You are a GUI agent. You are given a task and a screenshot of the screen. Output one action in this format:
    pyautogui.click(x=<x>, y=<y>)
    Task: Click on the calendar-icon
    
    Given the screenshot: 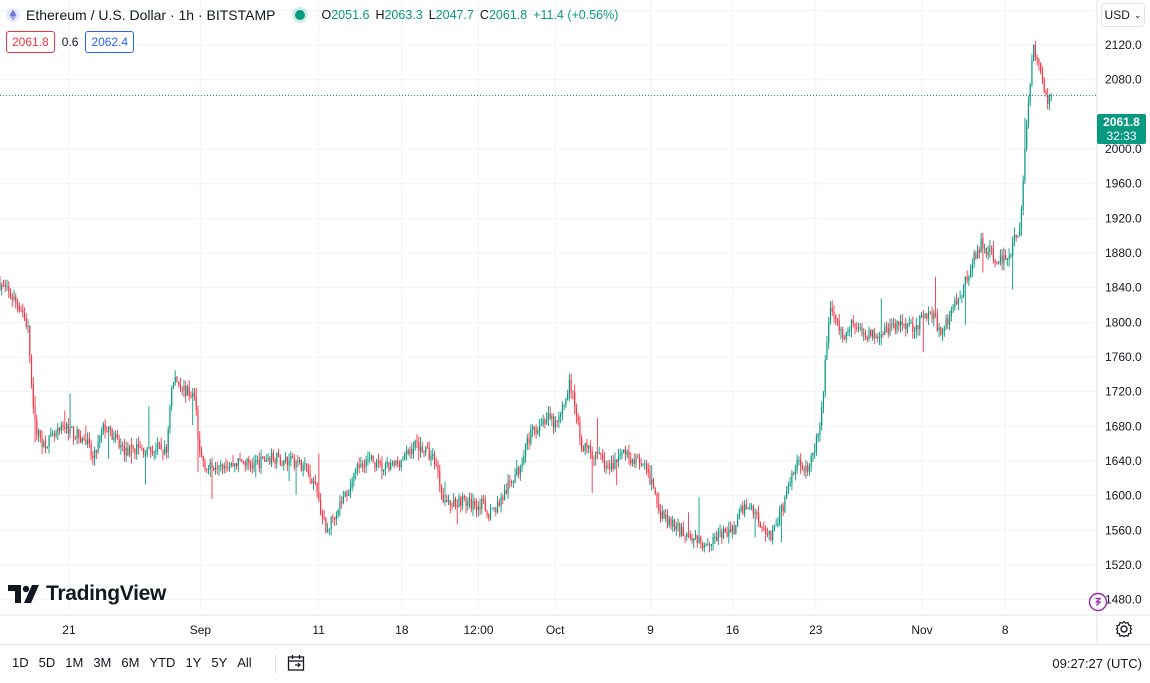 What is the action you would take?
    pyautogui.click(x=296, y=663)
    